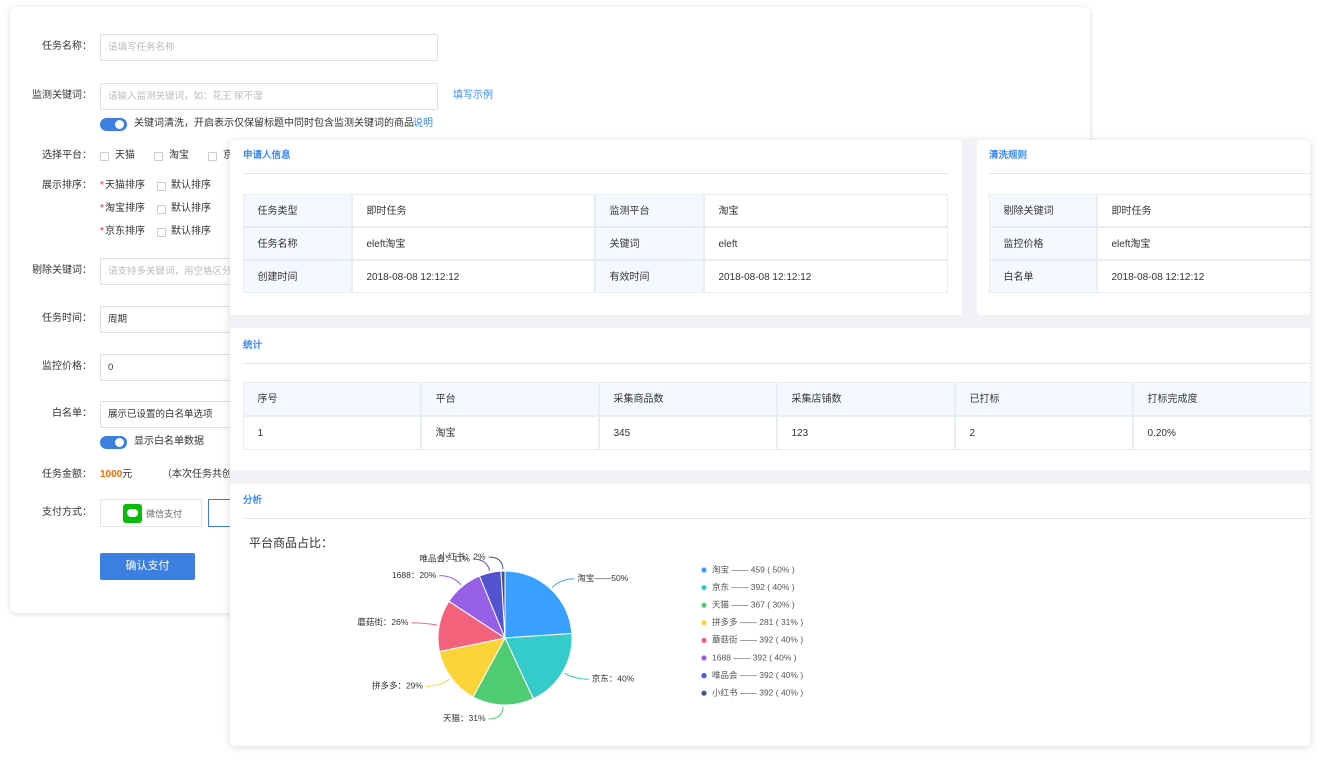  I want to click on help-link: 说明, so click(423, 123).